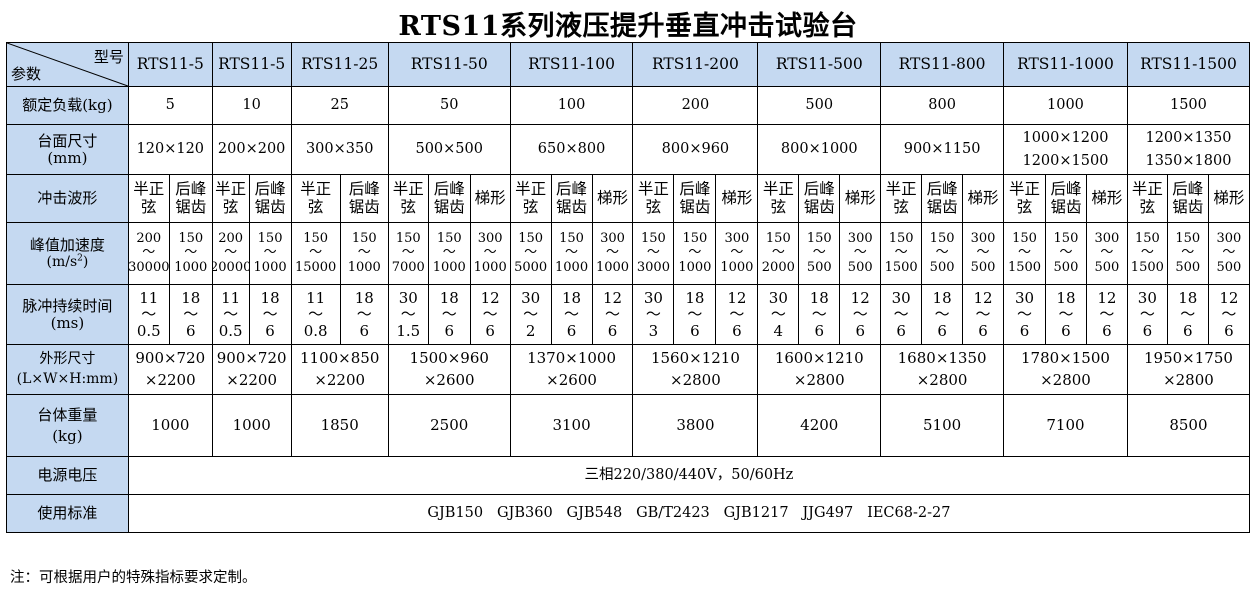  I want to click on table-size-value: 650×800, so click(571, 149).